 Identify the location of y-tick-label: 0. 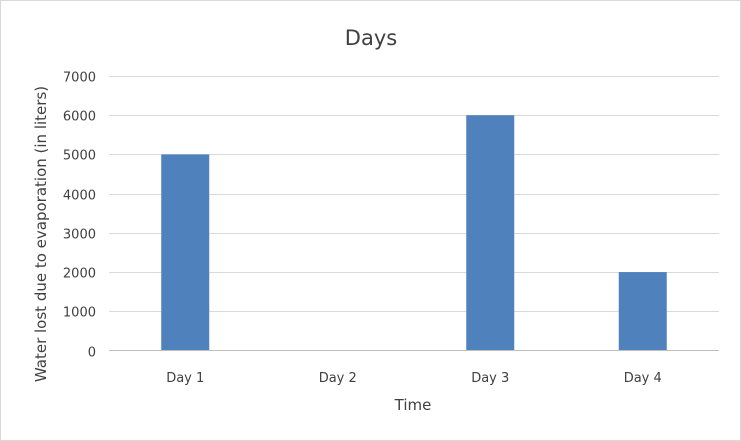
(92, 353).